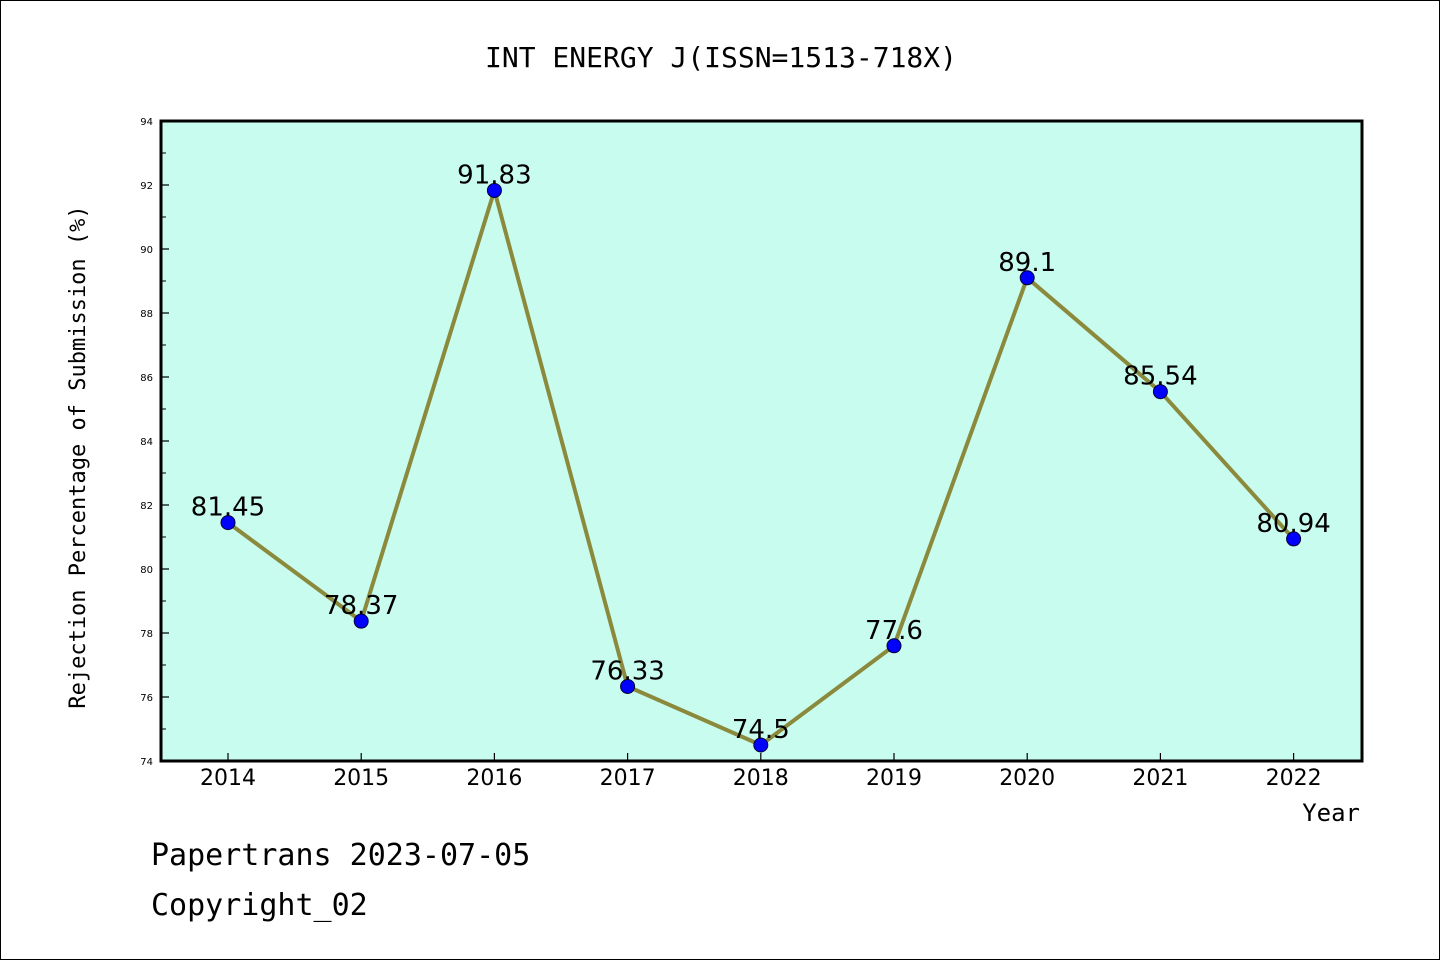 The height and width of the screenshot is (961, 1440). I want to click on x-axis-label: Year, so click(1331, 813).